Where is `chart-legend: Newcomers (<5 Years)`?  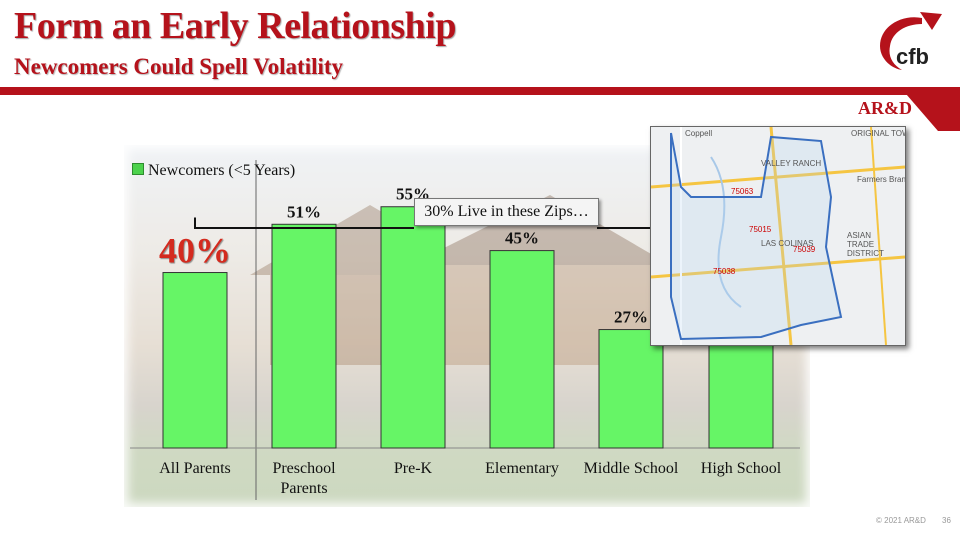 chart-legend: Newcomers (<5 Years) is located at coordinates (213, 171).